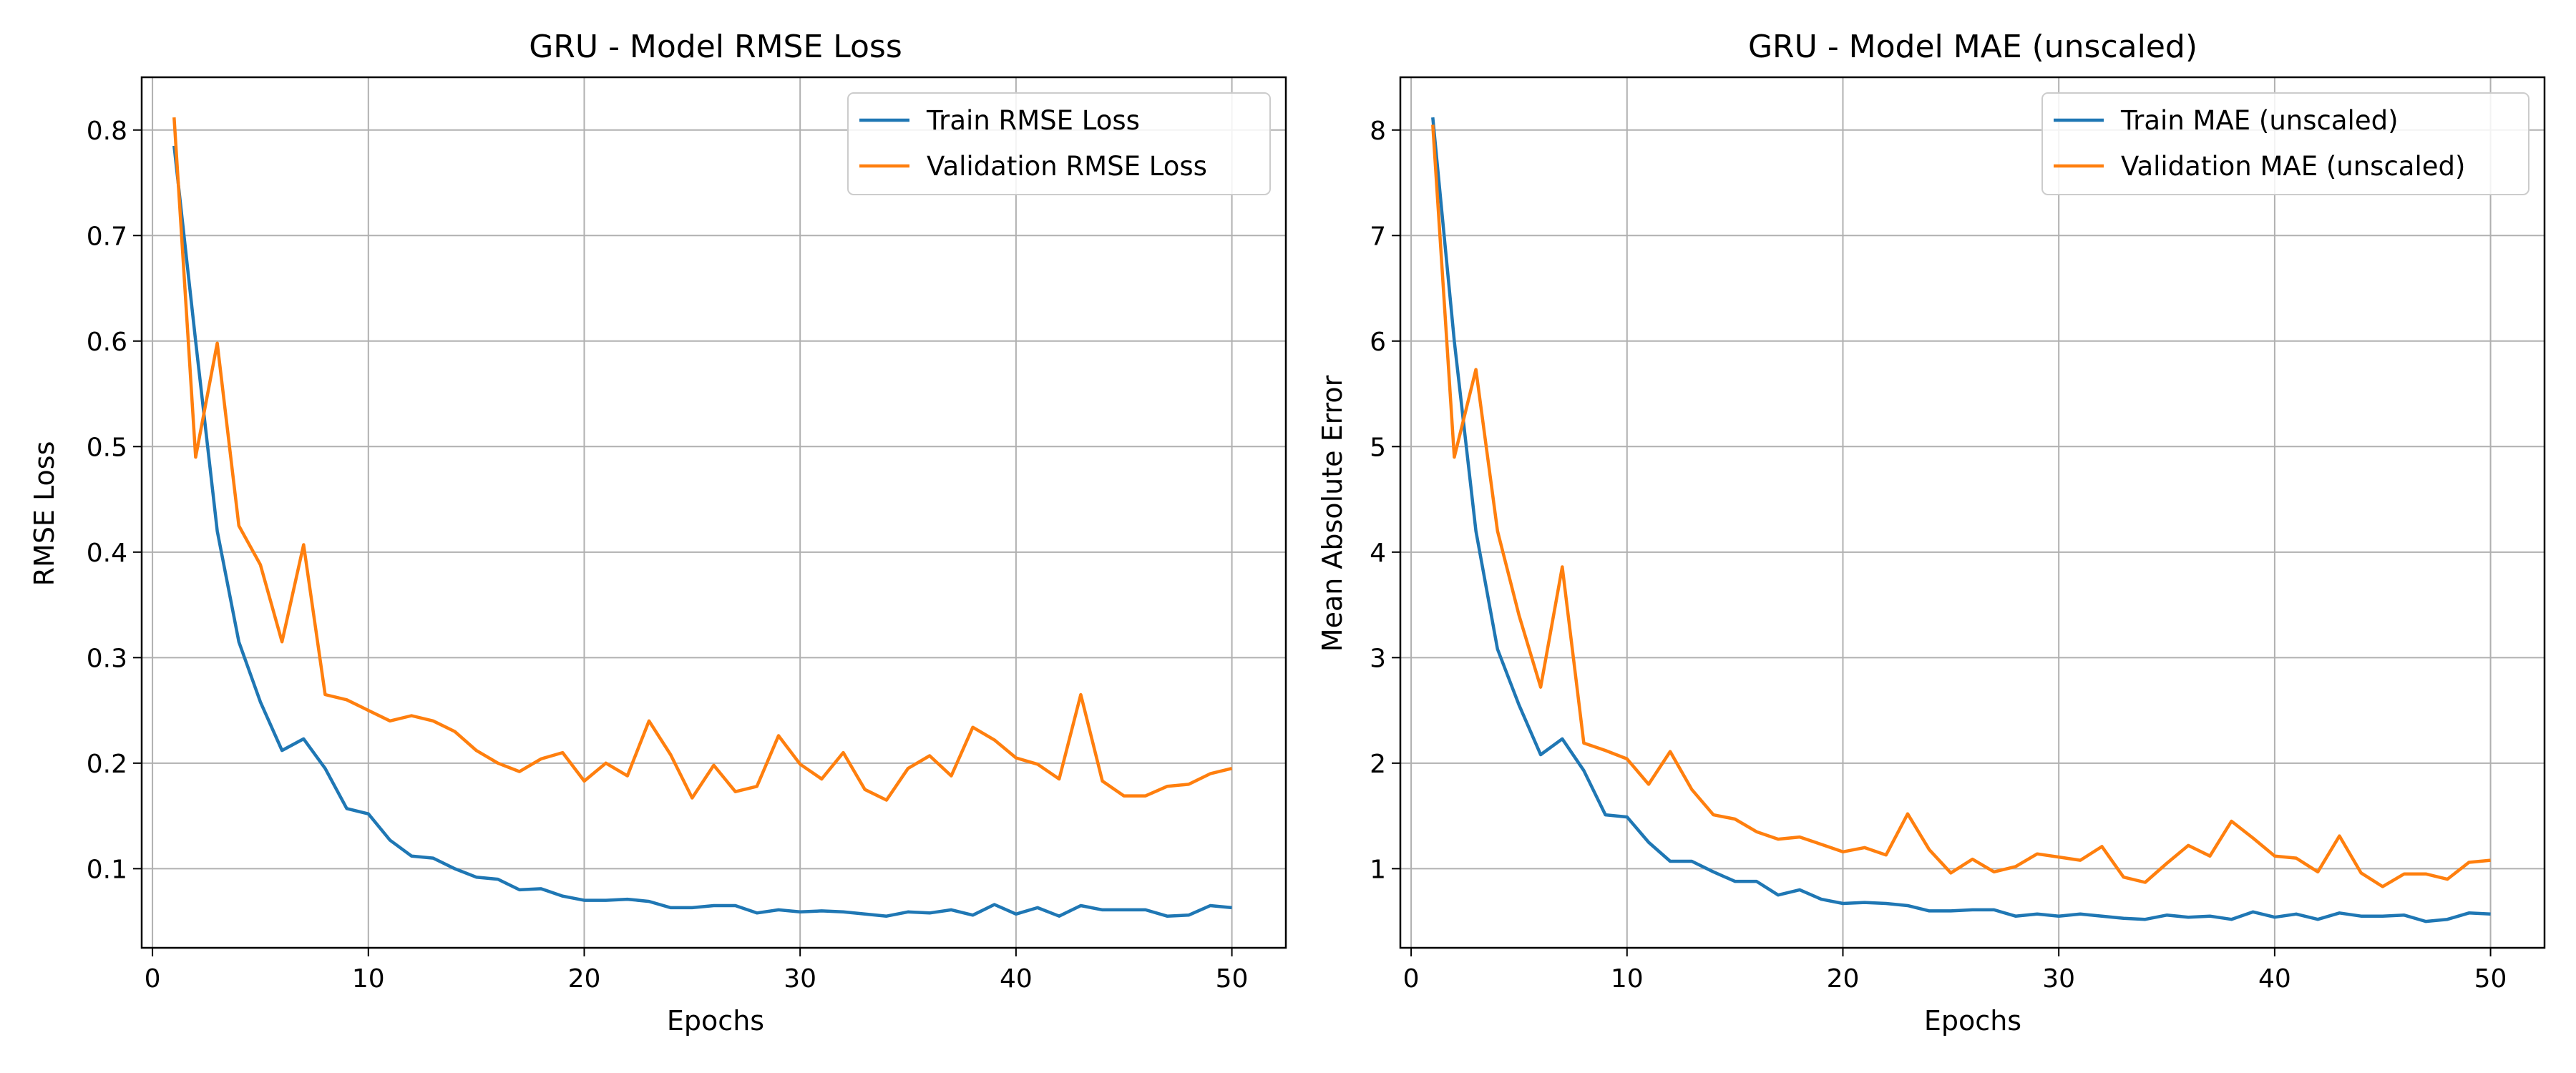 Image resolution: width=2576 pixels, height=1073 pixels. I want to click on y-tick-label: 0.5, so click(107, 447).